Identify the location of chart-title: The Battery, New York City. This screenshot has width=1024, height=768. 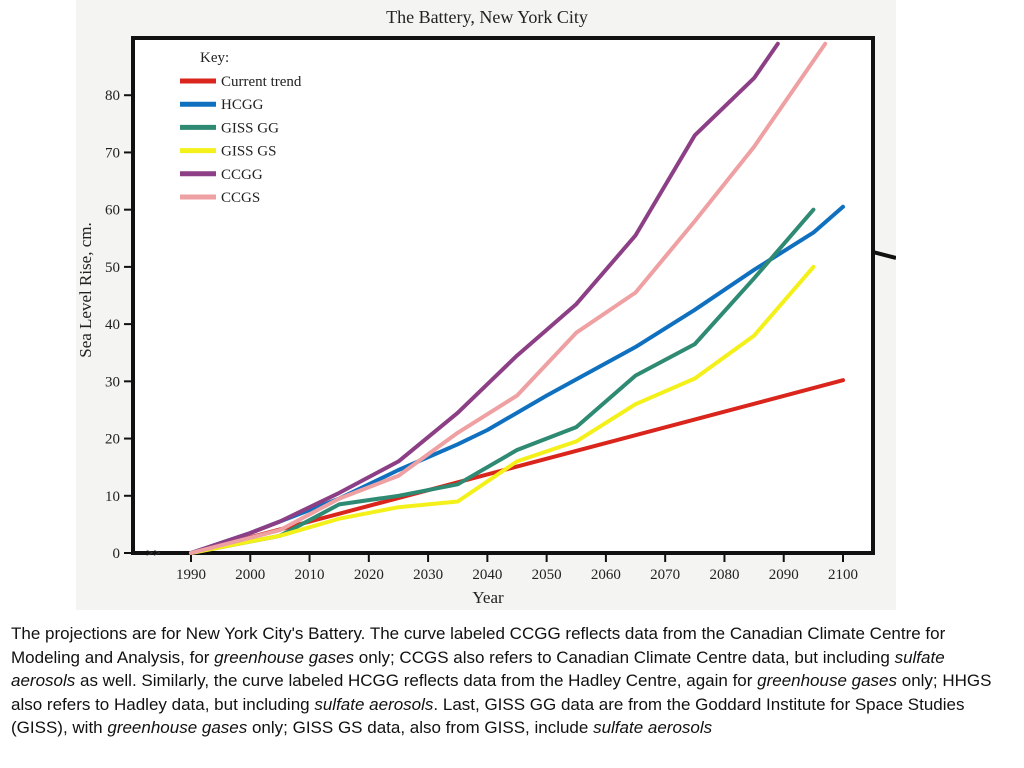
(487, 17).